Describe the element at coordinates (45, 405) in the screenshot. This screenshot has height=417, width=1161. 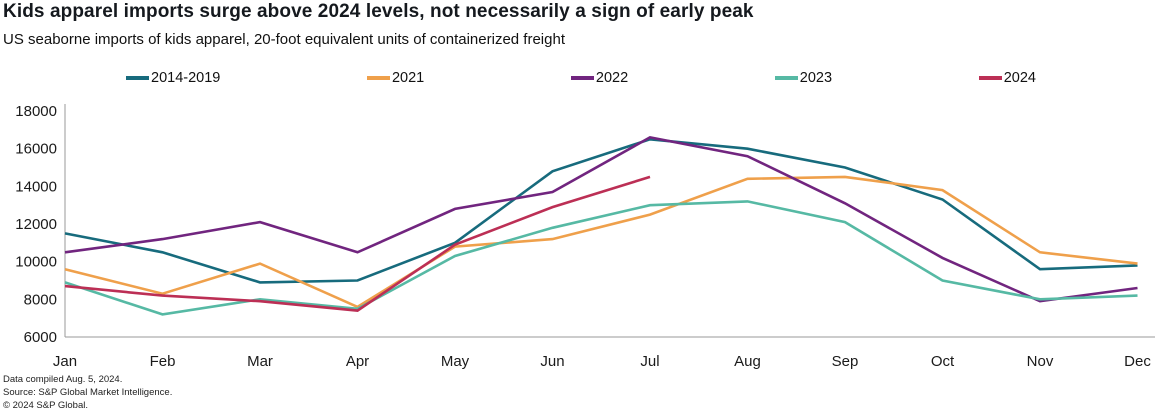
I see `footer-copyright: © 2024 S&P Global.` at that location.